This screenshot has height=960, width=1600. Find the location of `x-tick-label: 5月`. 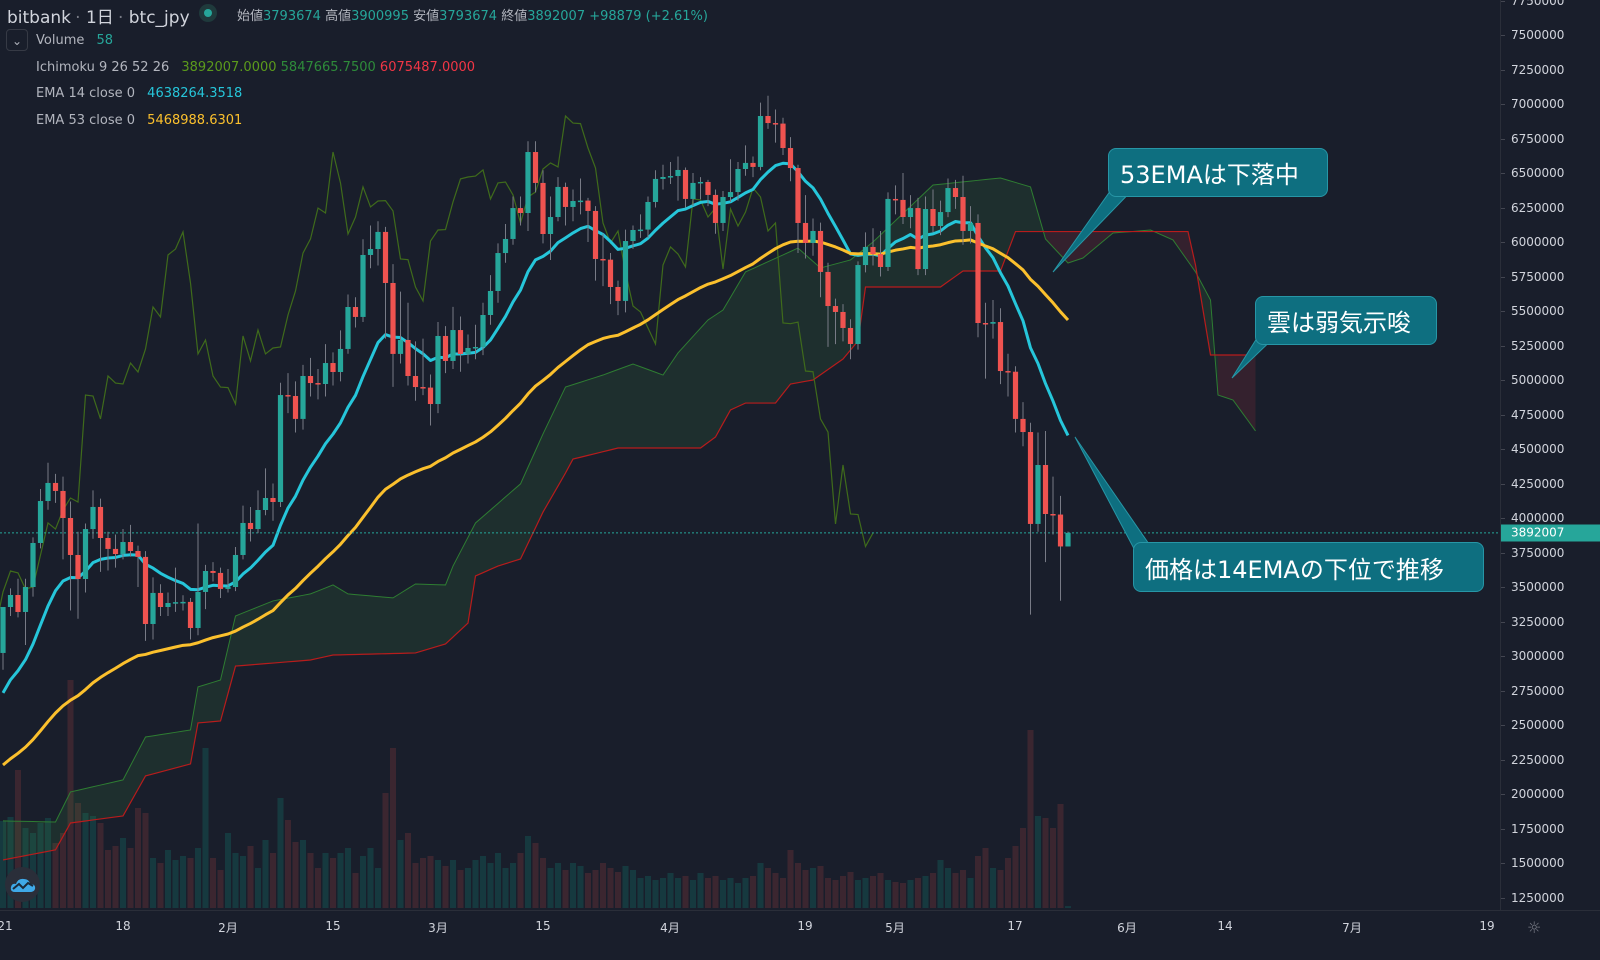

x-tick-label: 5月 is located at coordinates (895, 928).